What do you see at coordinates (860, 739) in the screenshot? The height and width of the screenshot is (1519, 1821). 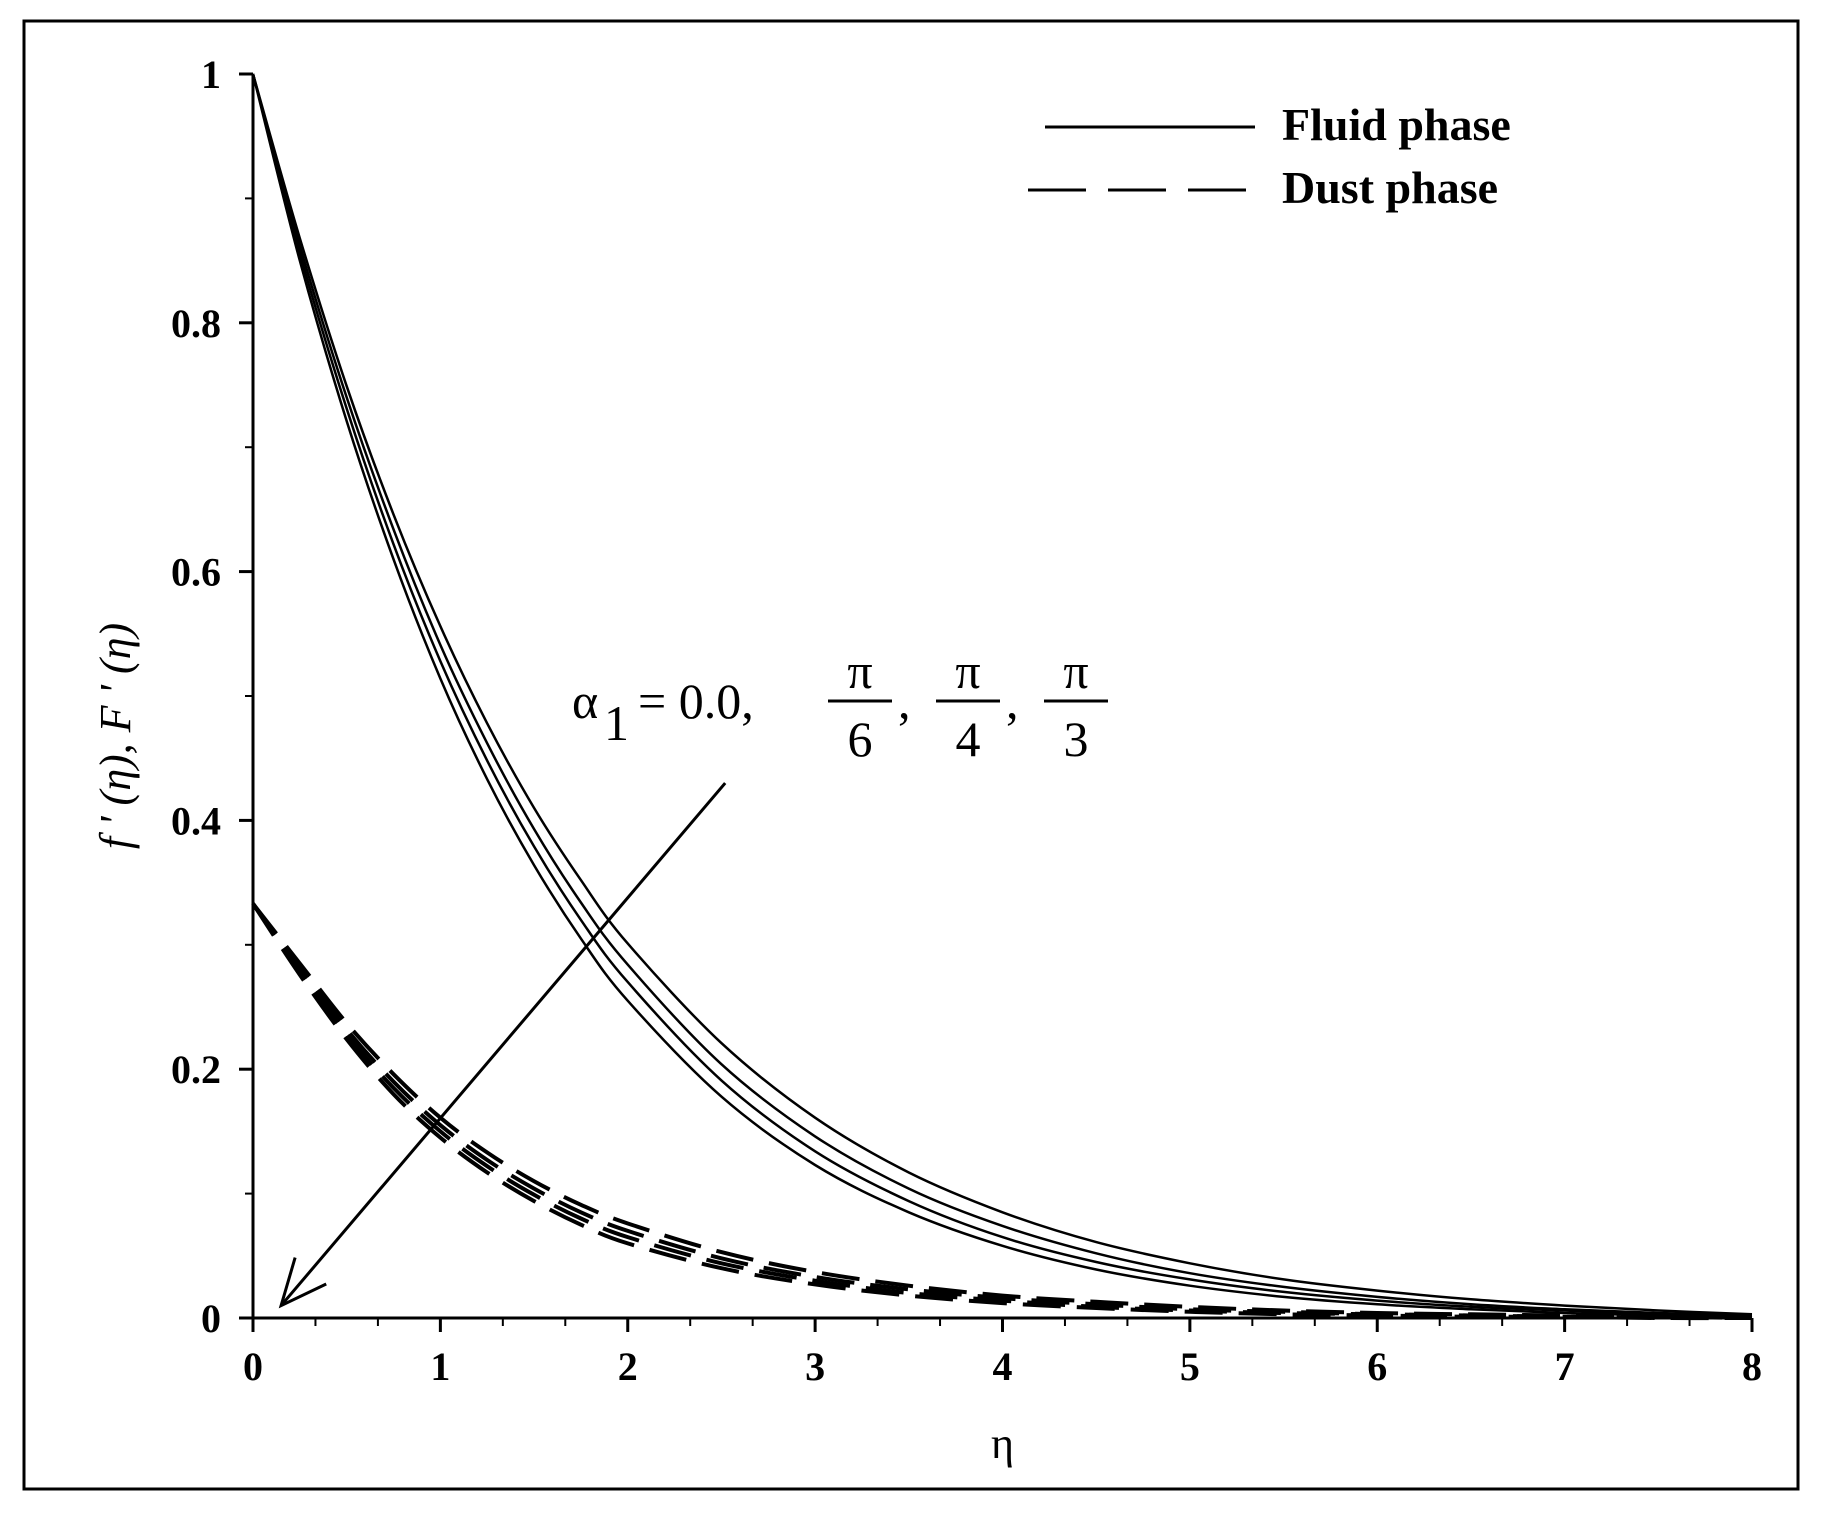 I see `fraction-denominator: 6` at bounding box center [860, 739].